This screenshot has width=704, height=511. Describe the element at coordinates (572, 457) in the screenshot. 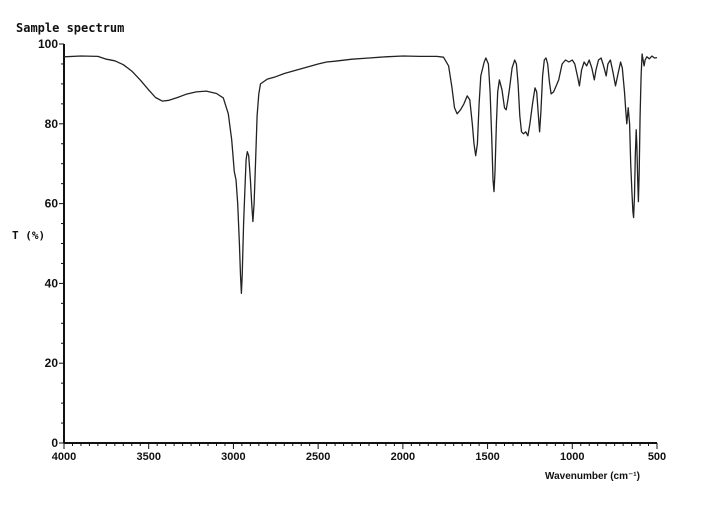

I see `x-tick-label: 1000` at that location.